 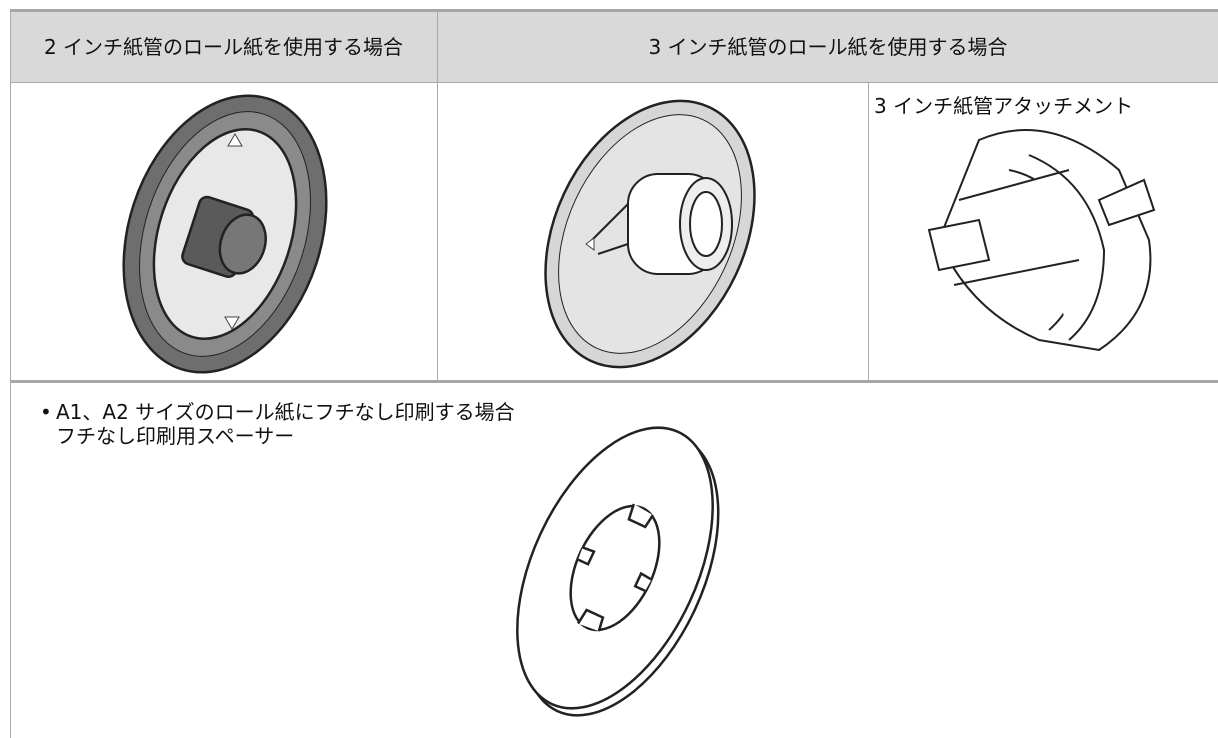 I want to click on illustration-attachment, so click(x=1041, y=240).